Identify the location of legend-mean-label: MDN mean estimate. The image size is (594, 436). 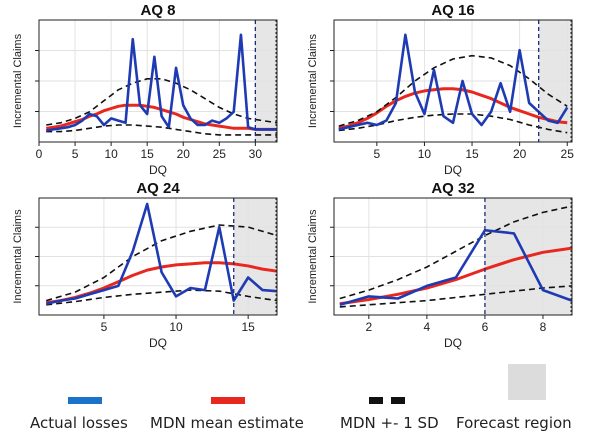
(227, 423).